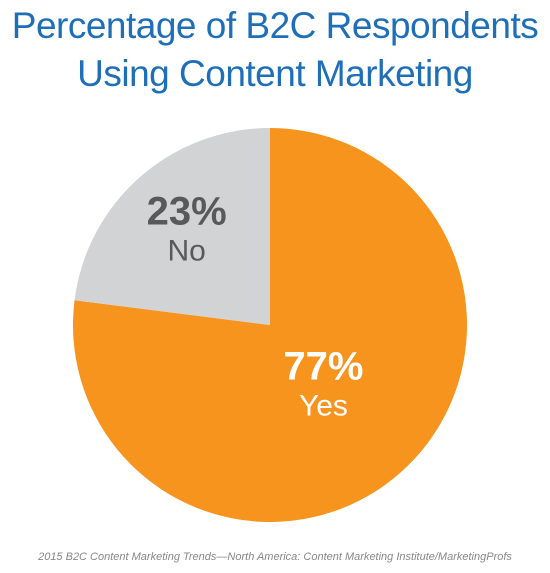 This screenshot has height=573, width=550. Describe the element at coordinates (187, 211) in the screenshot. I see `slice-value-label-no: 23%` at that location.